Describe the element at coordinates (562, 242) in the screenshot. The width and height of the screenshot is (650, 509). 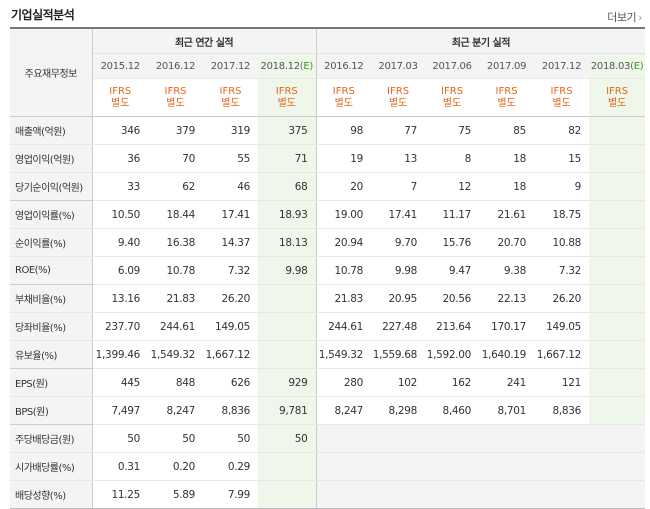
I see `quarter-value-cell: 10.88` at that location.